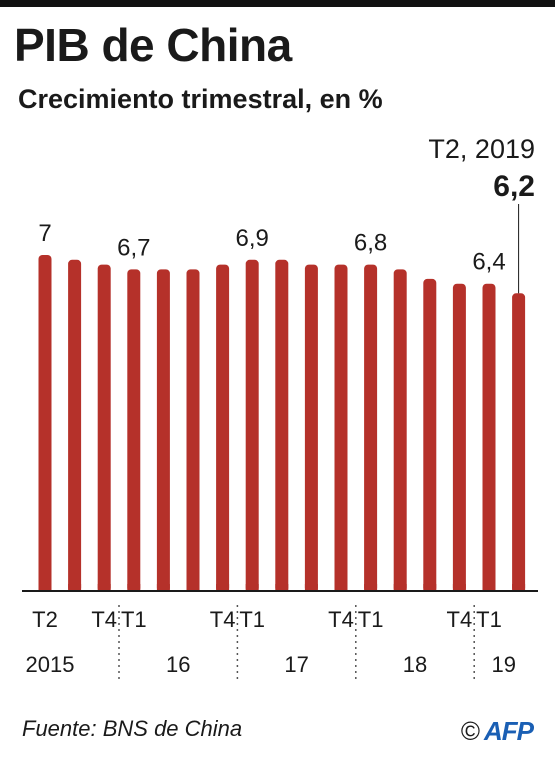 The image size is (555, 768). What do you see at coordinates (277, 3) in the screenshot?
I see `top-rule` at bounding box center [277, 3].